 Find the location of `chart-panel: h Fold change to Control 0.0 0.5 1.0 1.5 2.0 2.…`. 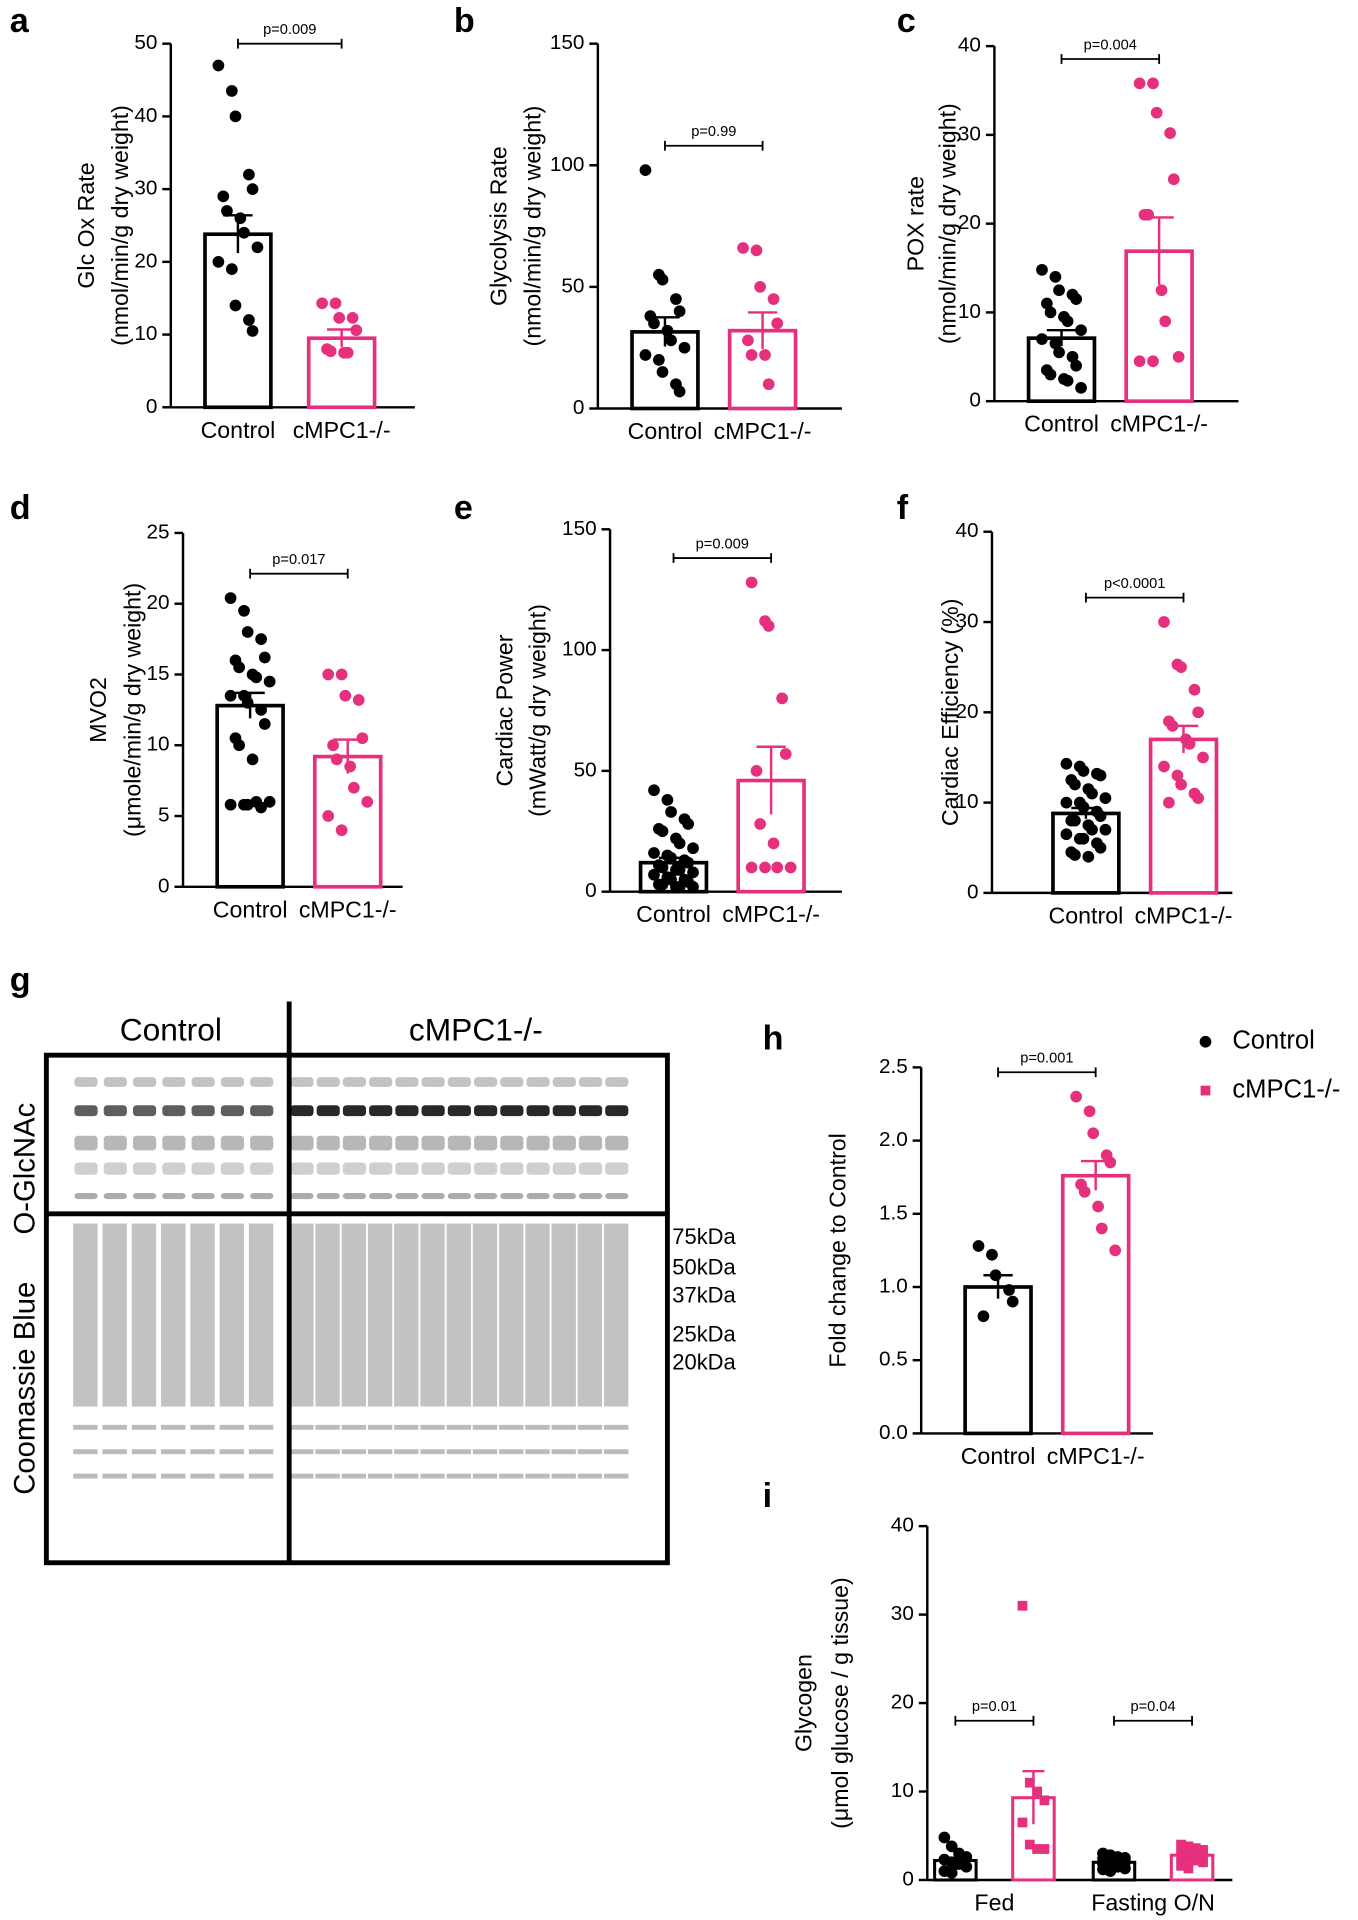

chart-panel: h Fold change to Control 0.0 0.5 1.0 1.5 2.0 2.… is located at coordinates (958, 1244).